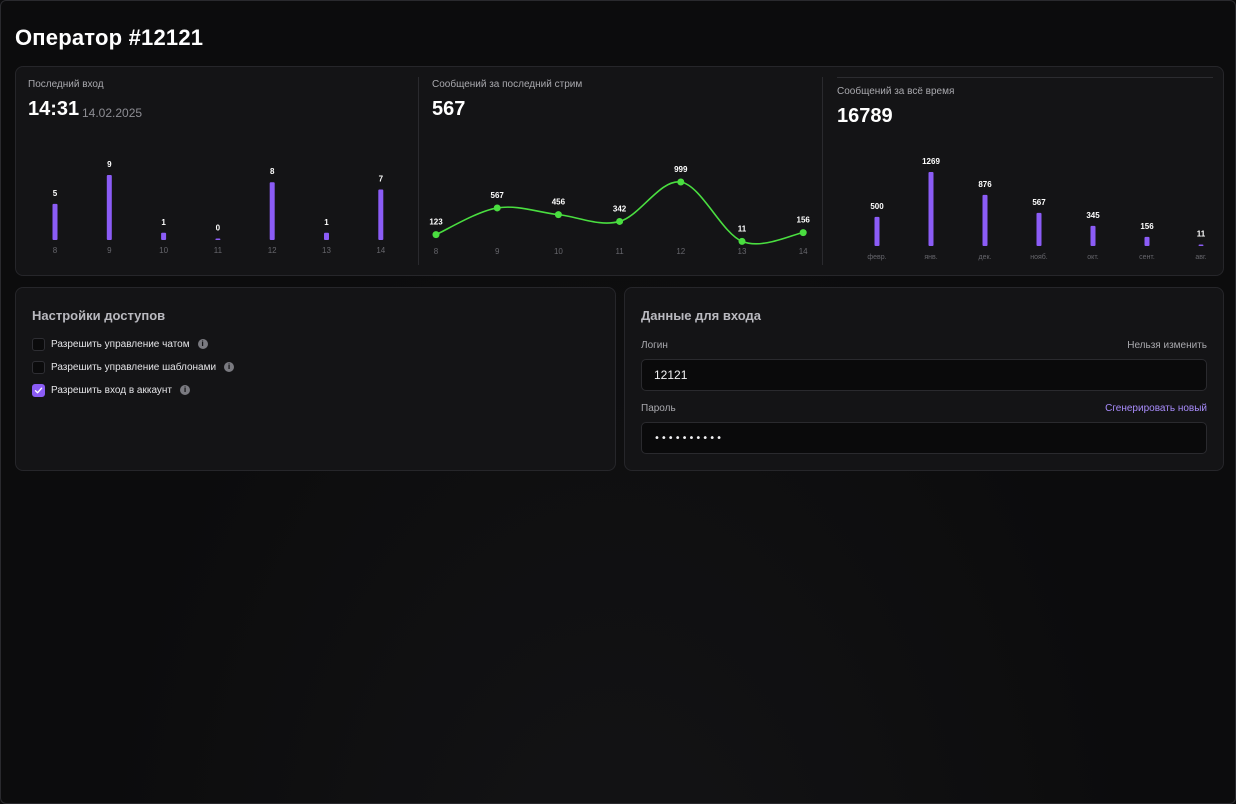  What do you see at coordinates (219, 207) in the screenshot?
I see `last-login-bar-chart: 5 8 9 9 1 10 0 11 8 12 1 13 7 14` at bounding box center [219, 207].